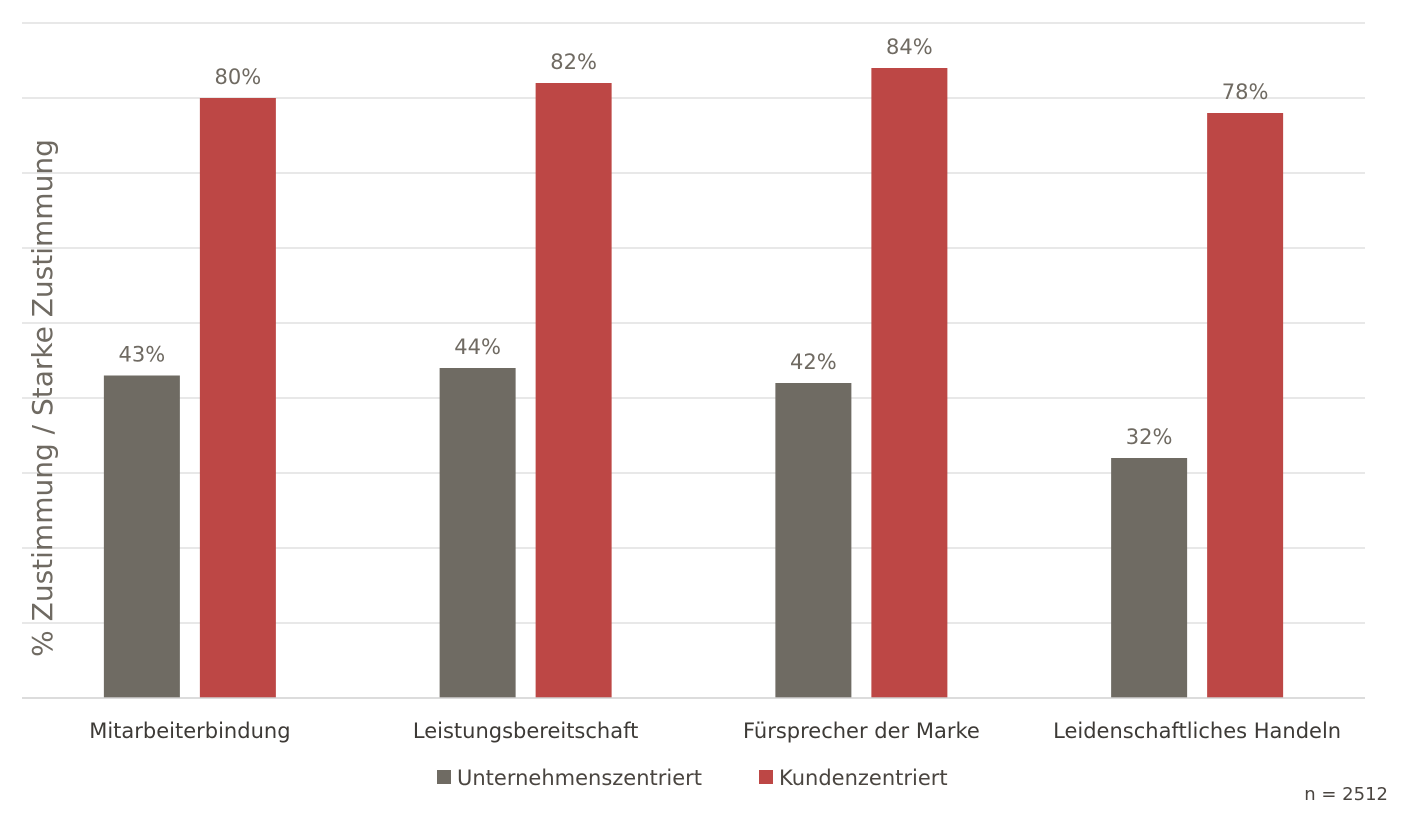 Image resolution: width=1405 pixels, height=818 pixels. I want to click on sample-size-note: n = 2512, so click(1346, 794).